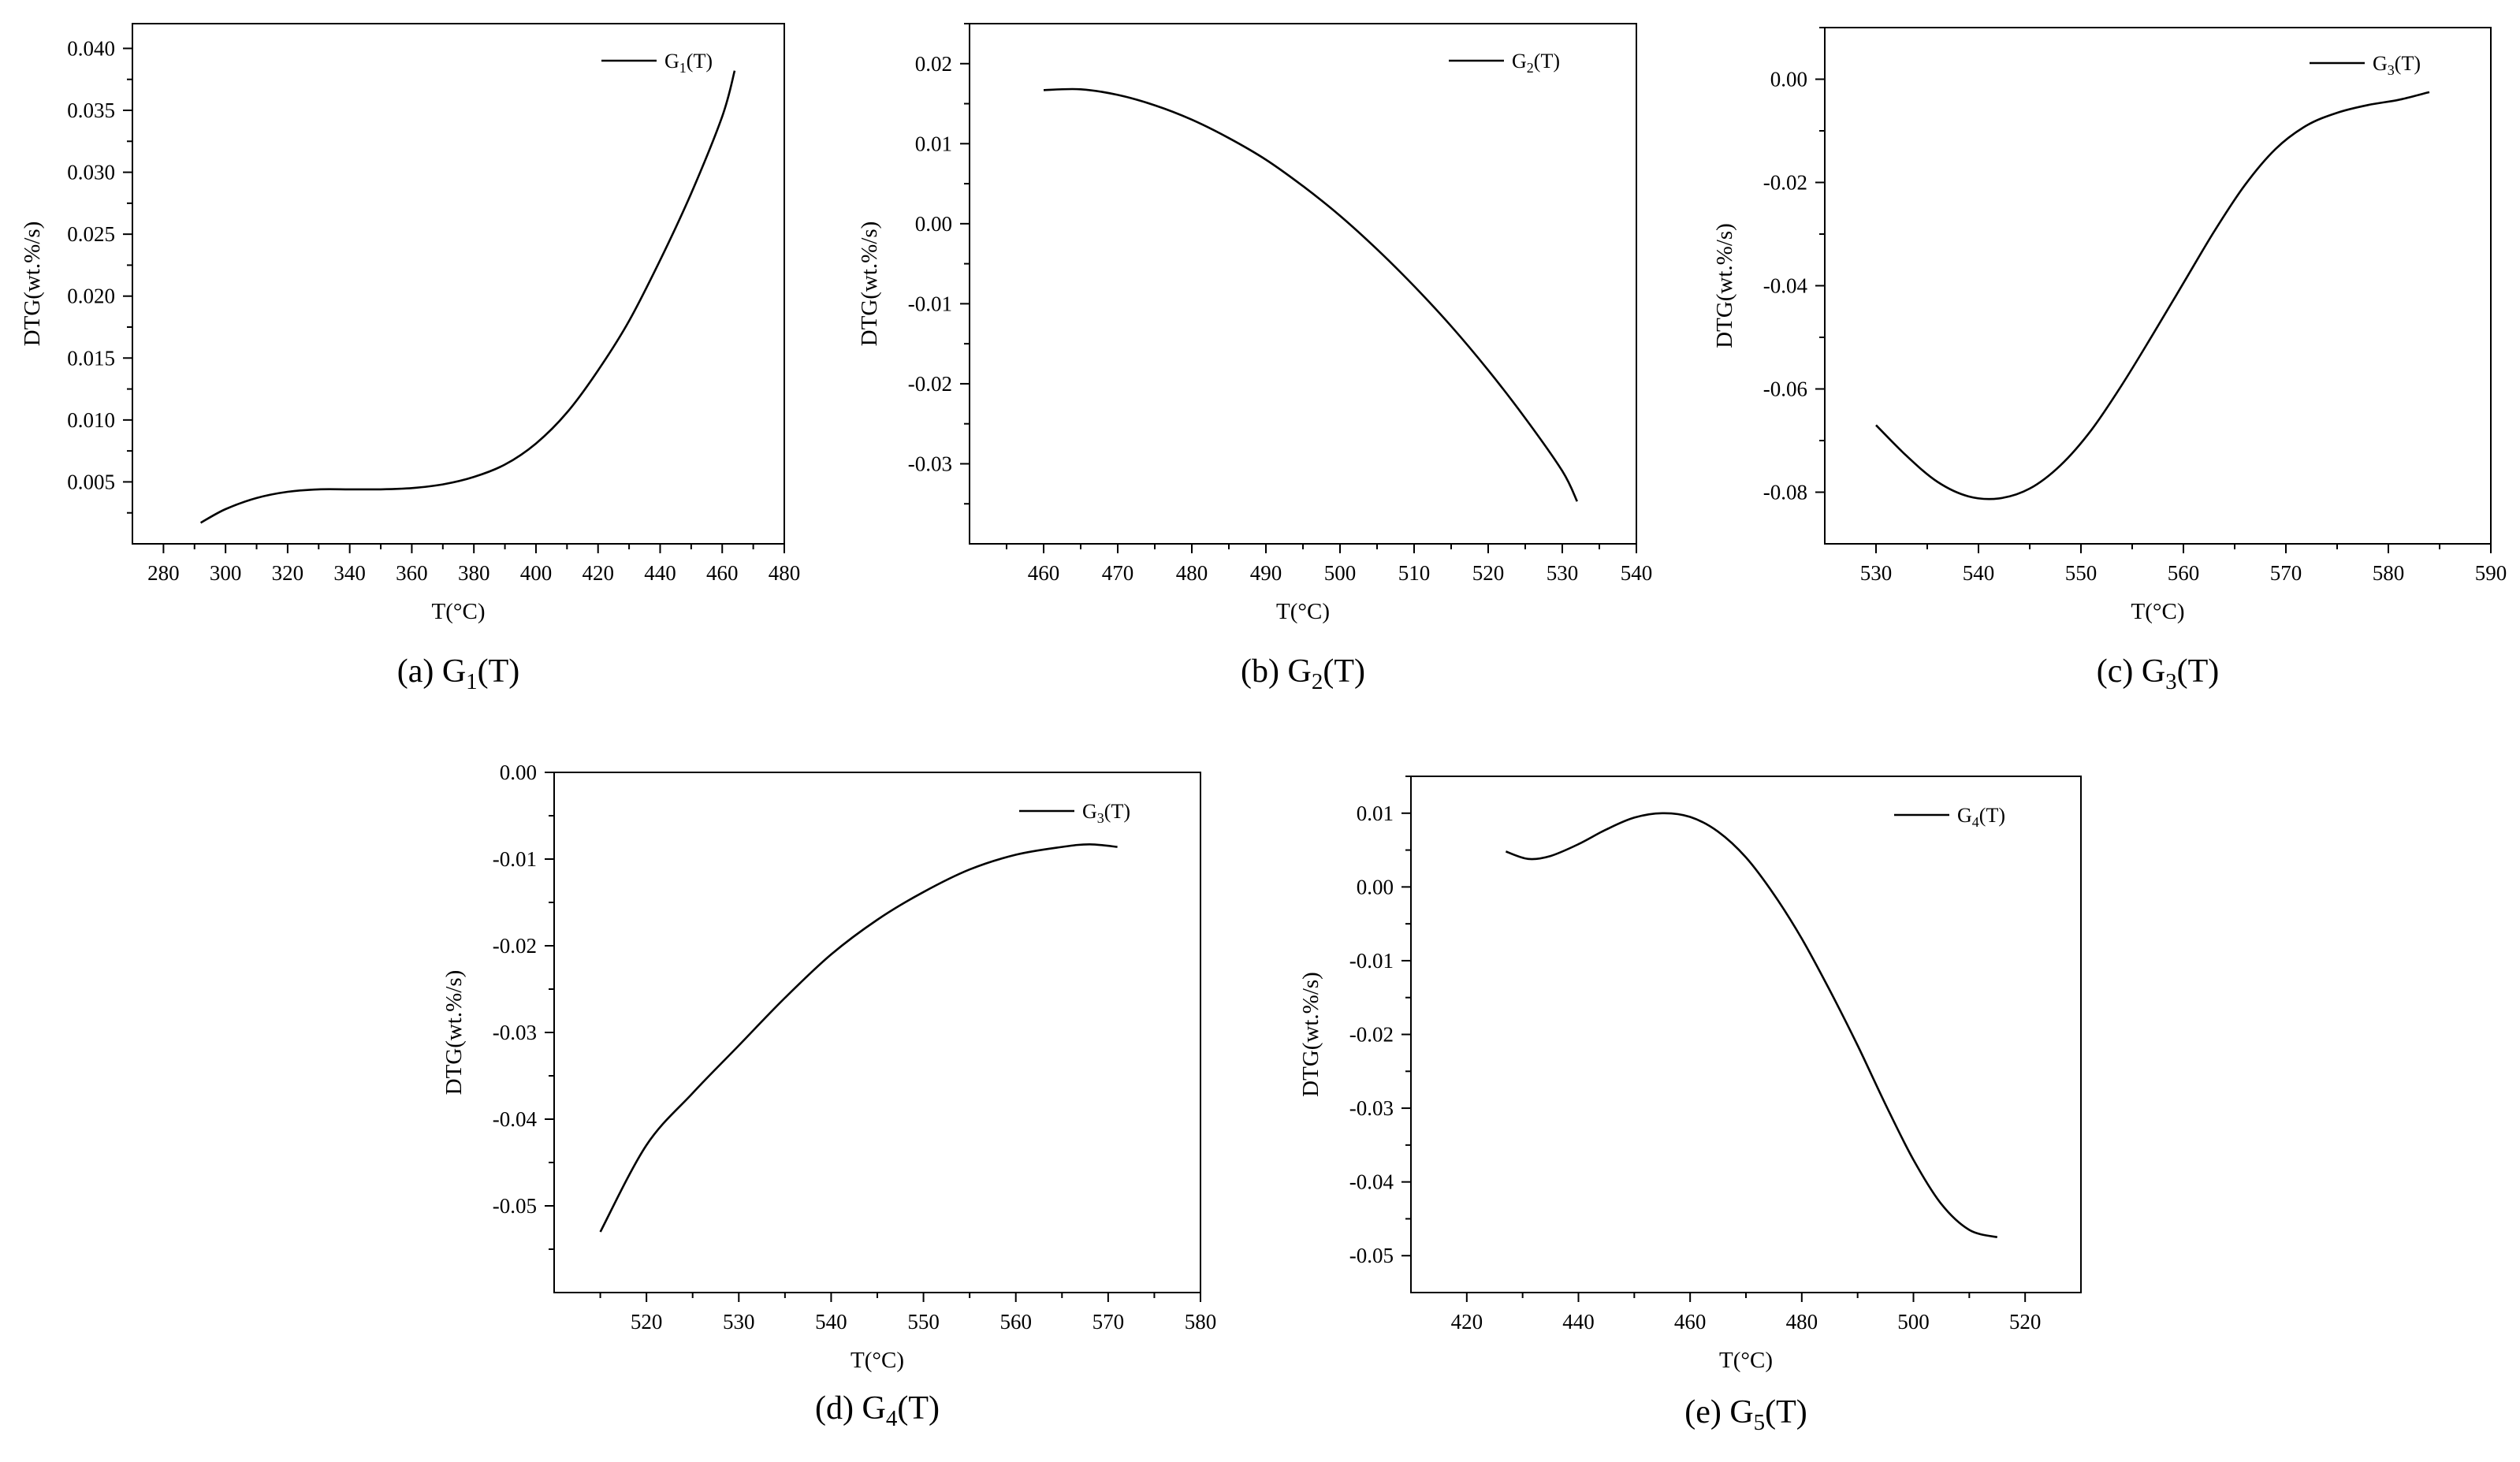 This screenshot has height=1462, width=2520. I want to click on panel-caption: (d) G4(T), so click(877, 1411).